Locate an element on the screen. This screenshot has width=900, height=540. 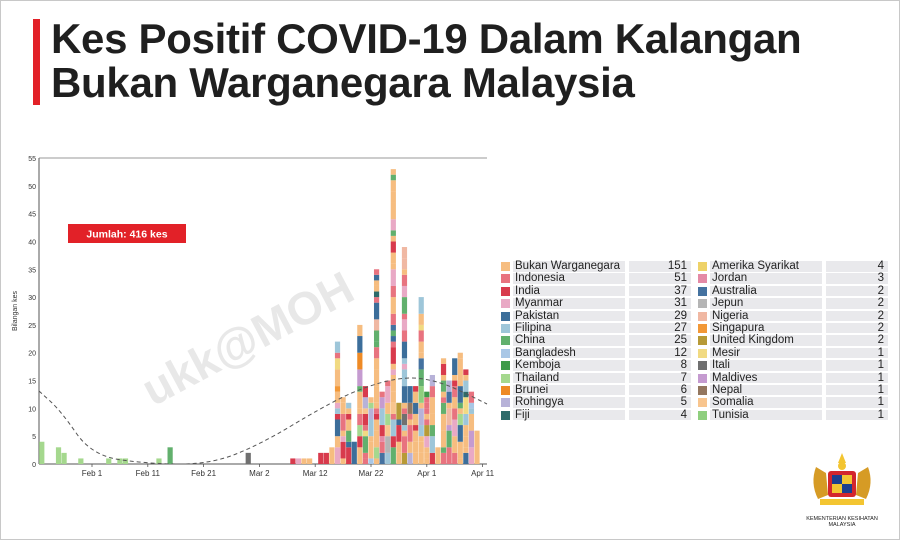
total-badge is located at coordinates (127, 233).